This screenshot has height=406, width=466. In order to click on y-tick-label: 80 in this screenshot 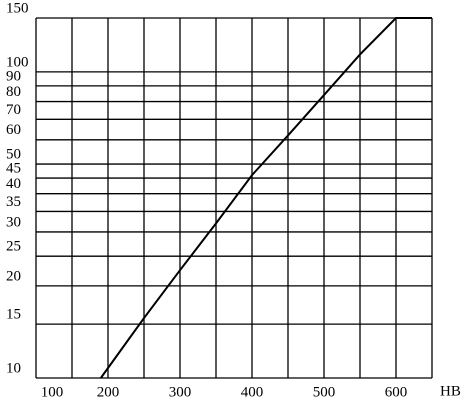, I will do `click(13, 92)`.